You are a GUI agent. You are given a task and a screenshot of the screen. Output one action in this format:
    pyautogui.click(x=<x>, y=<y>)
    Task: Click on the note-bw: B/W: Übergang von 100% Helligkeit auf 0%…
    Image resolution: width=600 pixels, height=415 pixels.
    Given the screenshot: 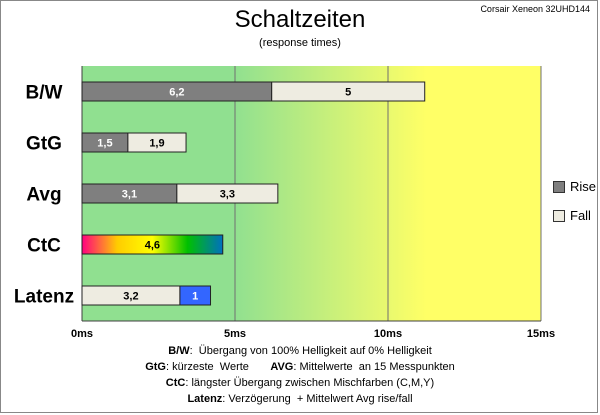 What is the action you would take?
    pyautogui.click(x=300, y=351)
    